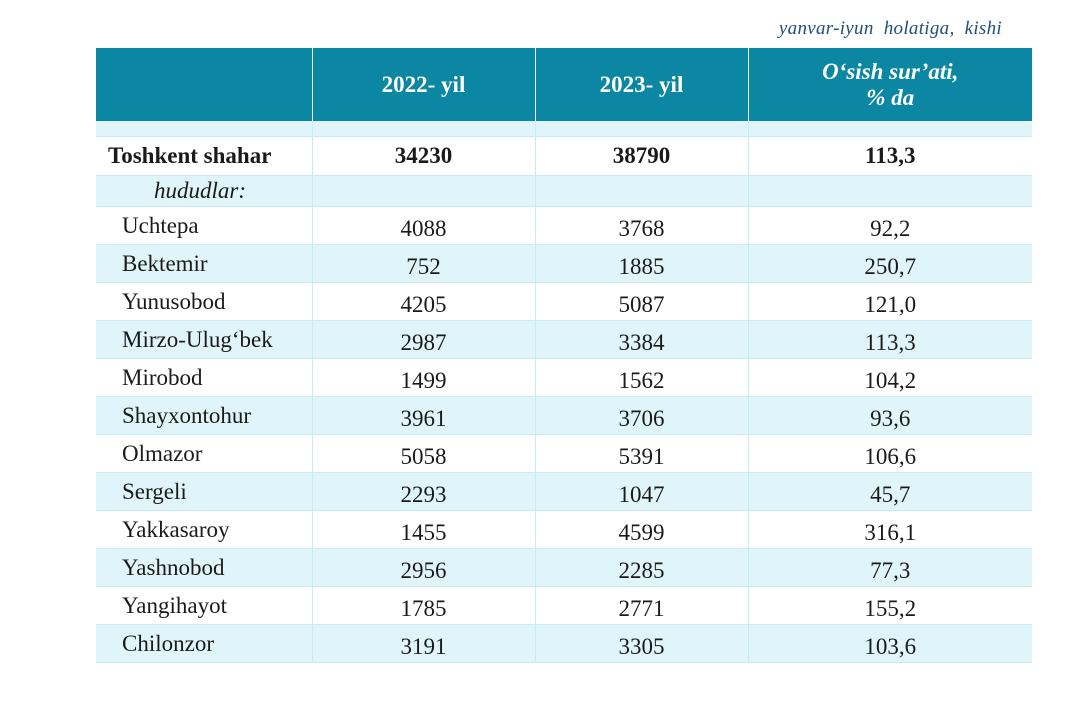 This screenshot has width=1088, height=717. I want to click on header-2023: 2023- yil, so click(641, 84).